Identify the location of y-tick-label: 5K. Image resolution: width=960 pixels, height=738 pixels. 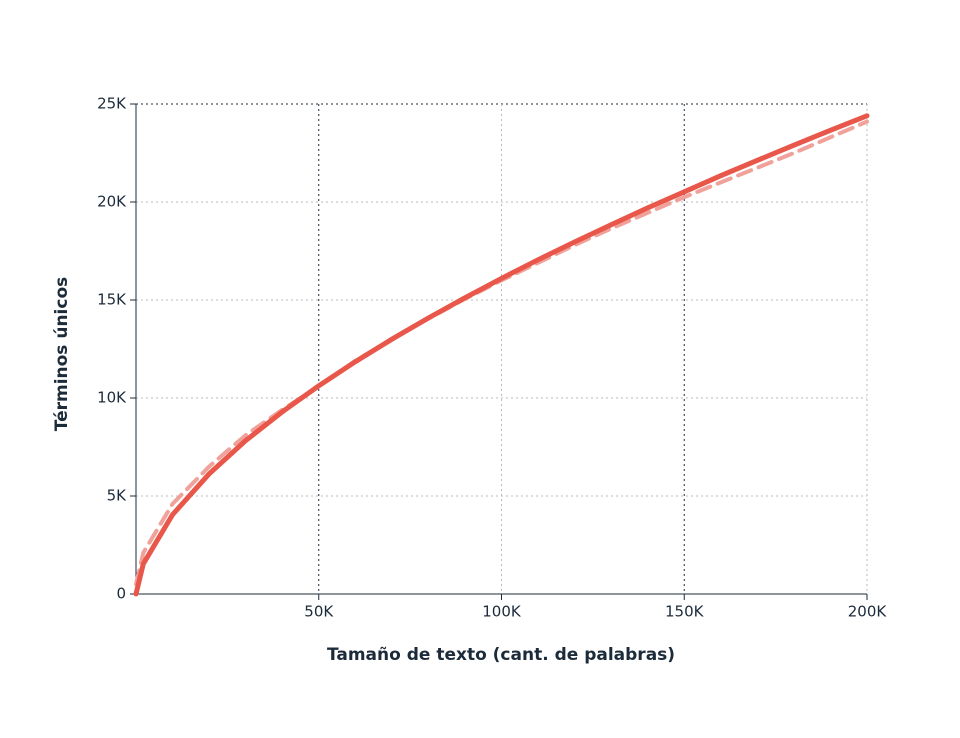
(117, 496).